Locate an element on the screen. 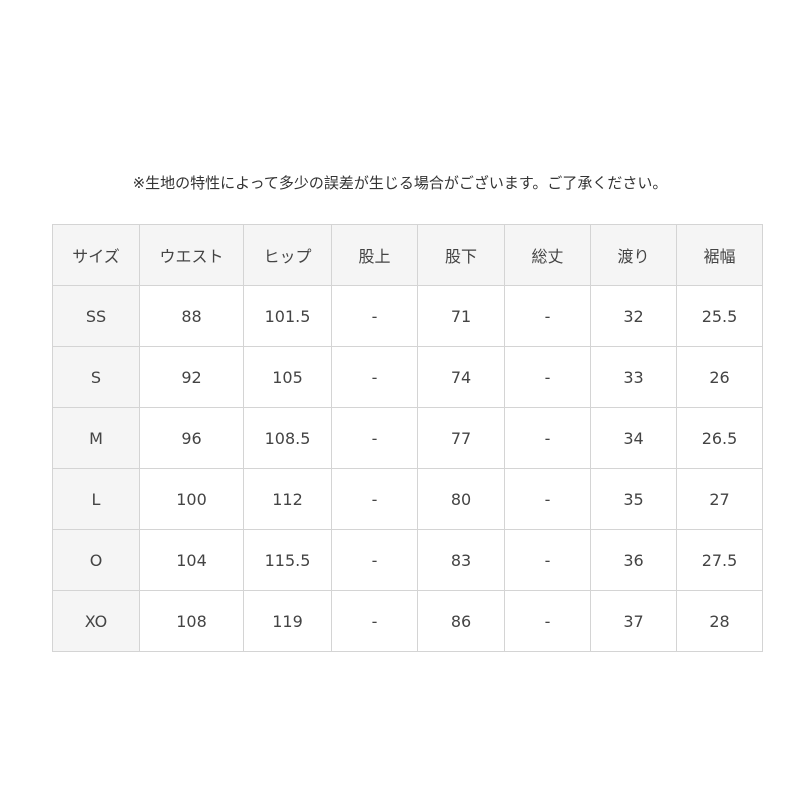 The height and width of the screenshot is (800, 800). cell: 105 is located at coordinates (287, 377).